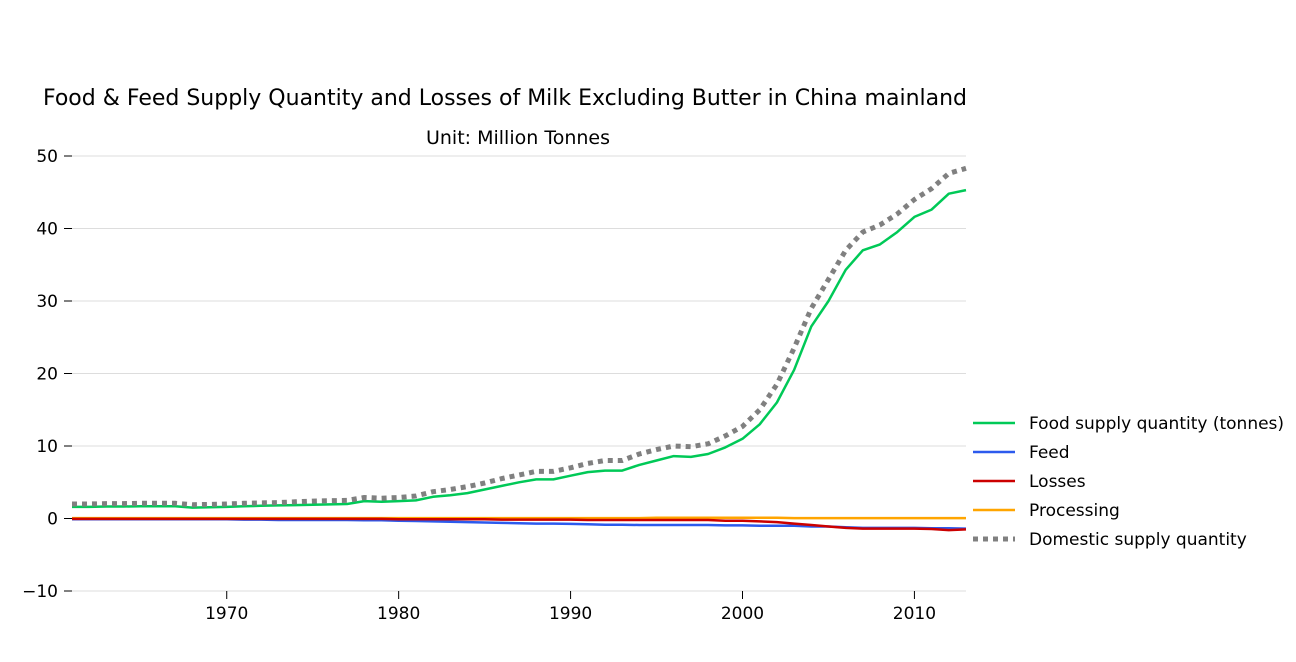 The image size is (1296, 662). What do you see at coordinates (518, 138) in the screenshot?
I see `chart-subtitle: Unit: Million Tonnes` at bounding box center [518, 138].